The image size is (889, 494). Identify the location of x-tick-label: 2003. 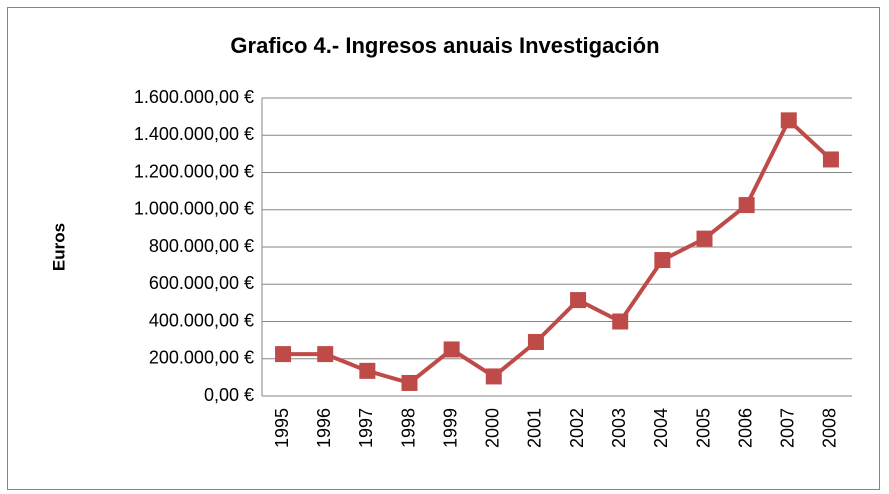
(619, 428).